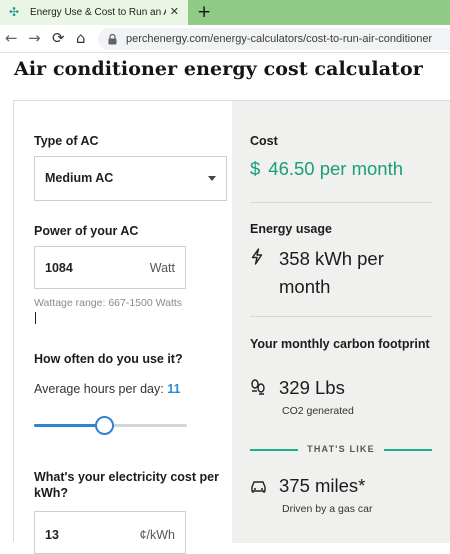 Image resolution: width=450 pixels, height=554 pixels. I want to click on usage-label: How often do you use it?, so click(108, 359).